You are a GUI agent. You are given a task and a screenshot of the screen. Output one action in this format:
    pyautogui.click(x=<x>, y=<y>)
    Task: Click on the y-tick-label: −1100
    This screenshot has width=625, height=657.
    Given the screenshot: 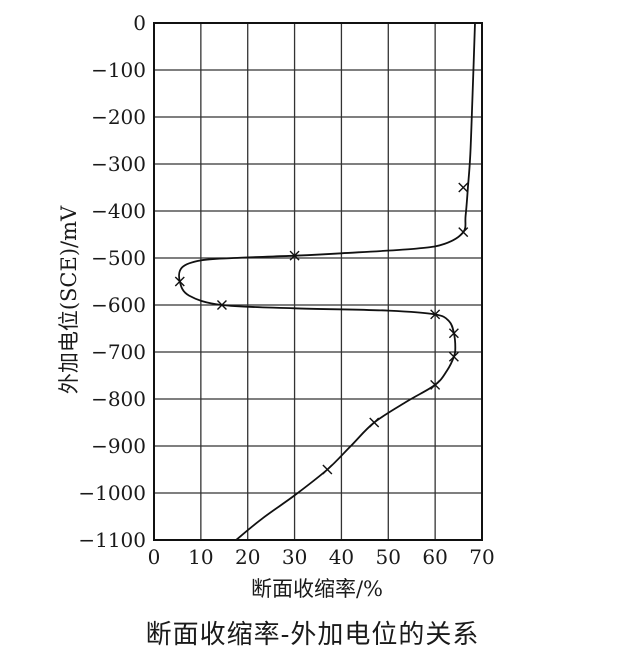 What is the action you would take?
    pyautogui.click(x=112, y=540)
    